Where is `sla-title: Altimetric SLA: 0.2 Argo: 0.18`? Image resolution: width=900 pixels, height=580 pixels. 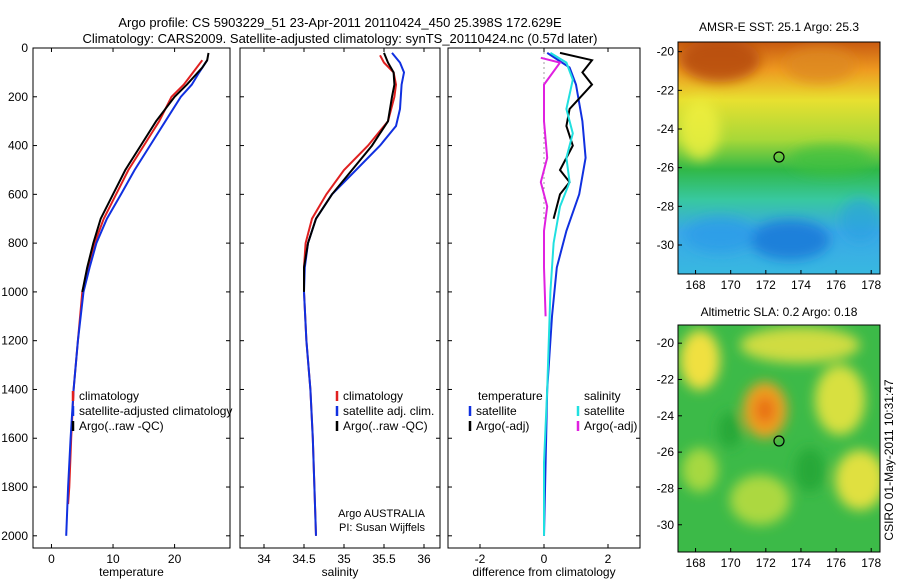
sla-title: Altimetric SLA: 0.2 Argo: 0.18 is located at coordinates (779, 312).